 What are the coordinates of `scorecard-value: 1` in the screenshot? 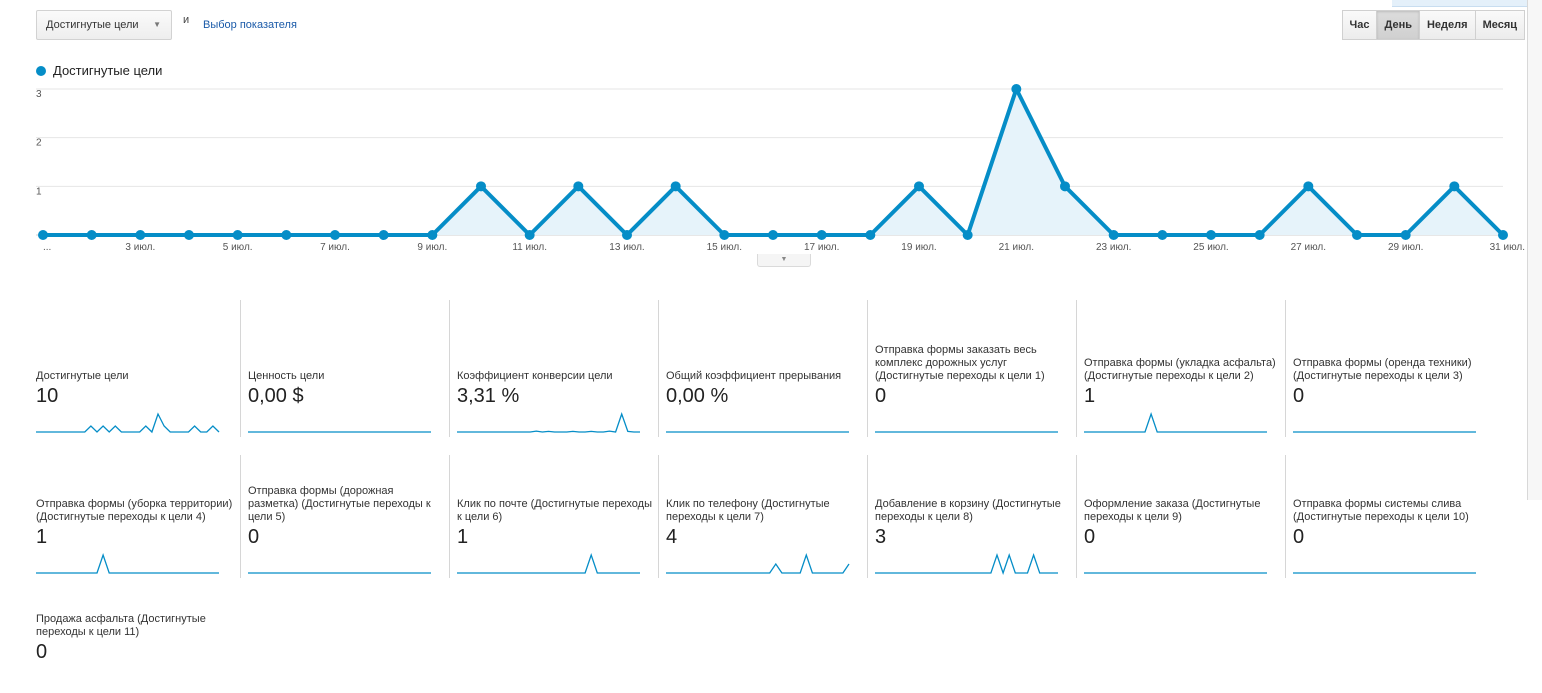 It's located at (463, 537).